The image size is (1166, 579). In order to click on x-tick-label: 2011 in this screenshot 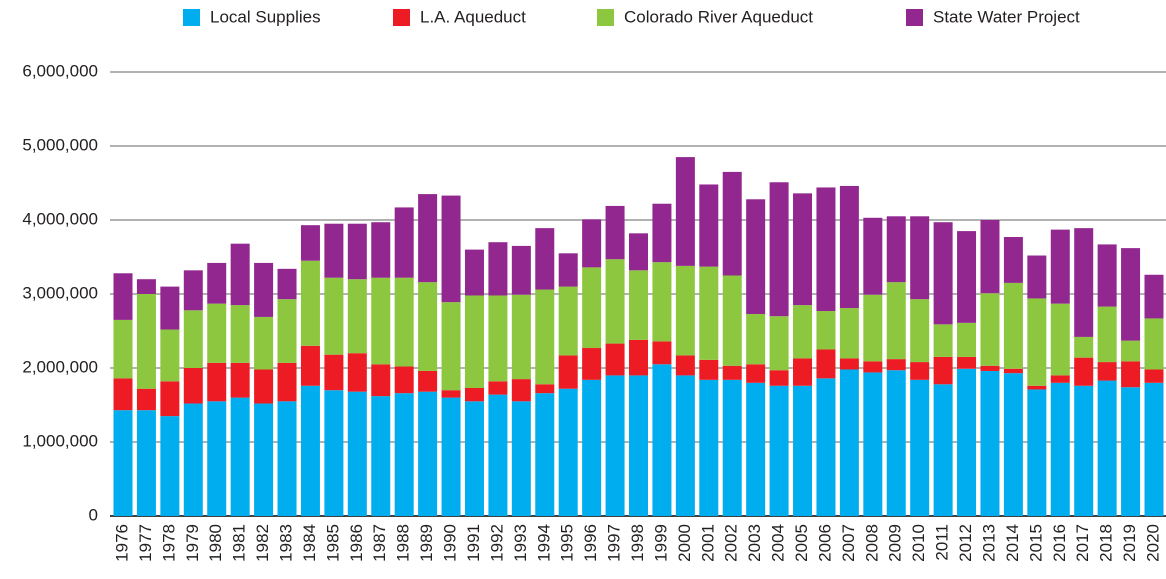, I will do `click(942, 542)`.